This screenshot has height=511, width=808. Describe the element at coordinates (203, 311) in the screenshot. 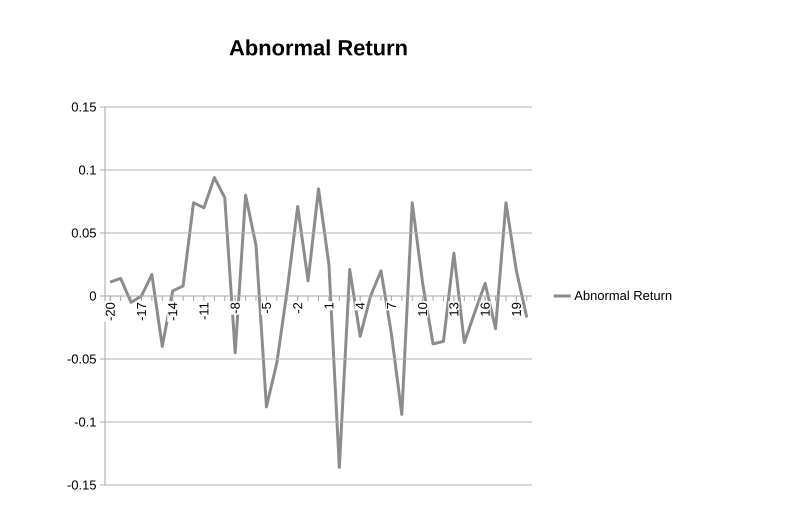

I see `x-tick-label: -11` at that location.